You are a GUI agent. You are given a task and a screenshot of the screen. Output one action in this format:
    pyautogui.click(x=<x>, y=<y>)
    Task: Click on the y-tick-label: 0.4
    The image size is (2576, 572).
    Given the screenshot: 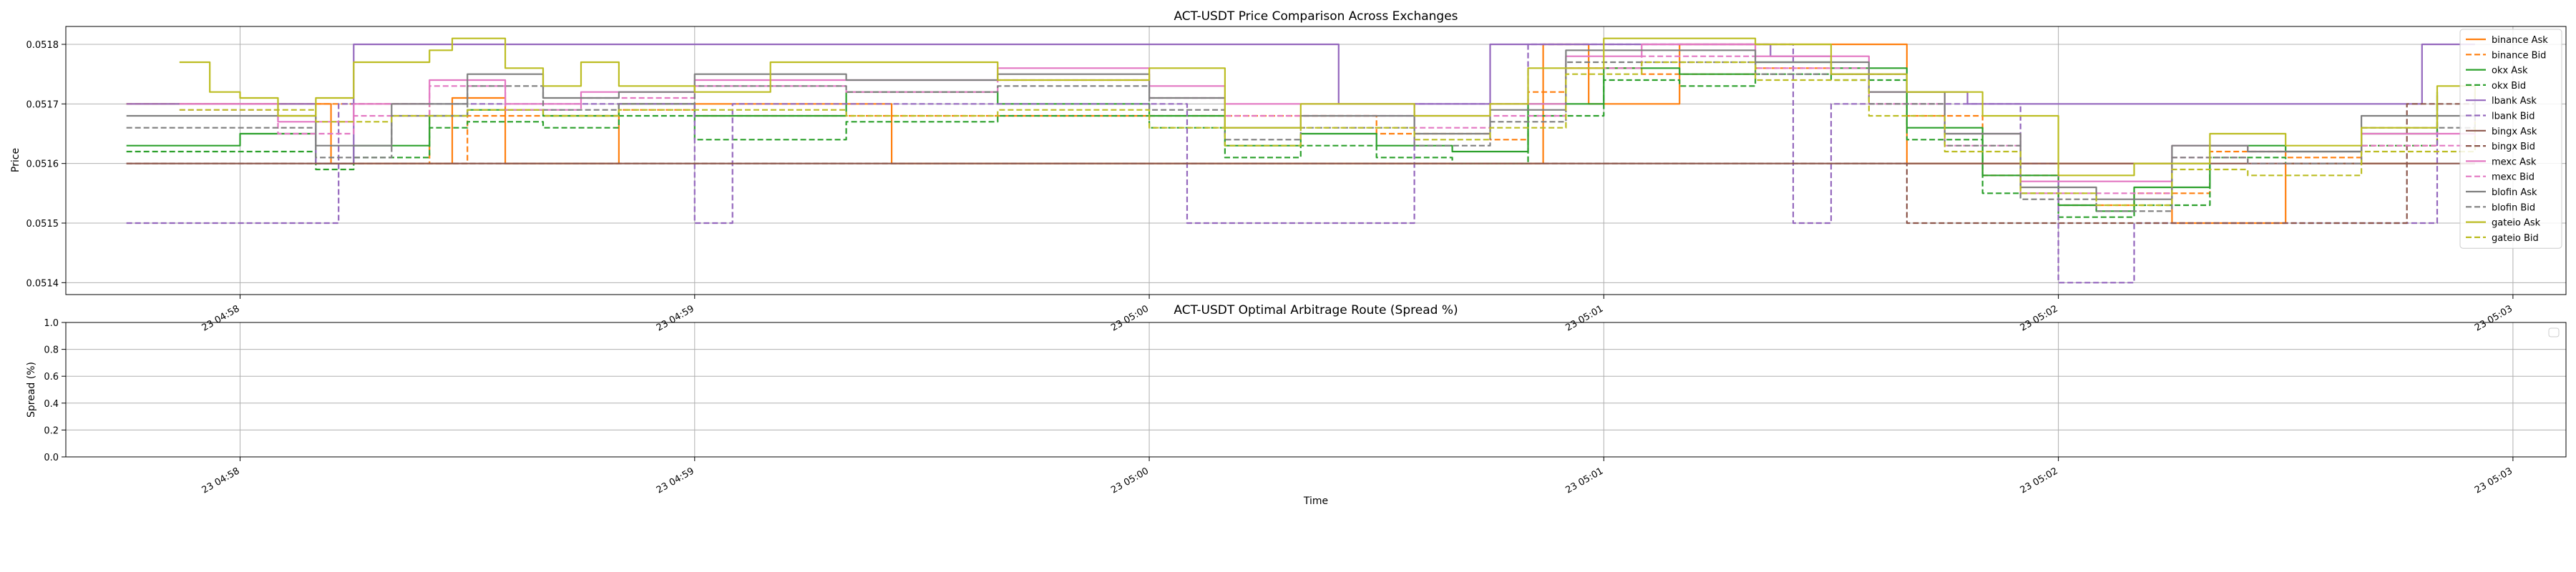 What is the action you would take?
    pyautogui.click(x=51, y=404)
    